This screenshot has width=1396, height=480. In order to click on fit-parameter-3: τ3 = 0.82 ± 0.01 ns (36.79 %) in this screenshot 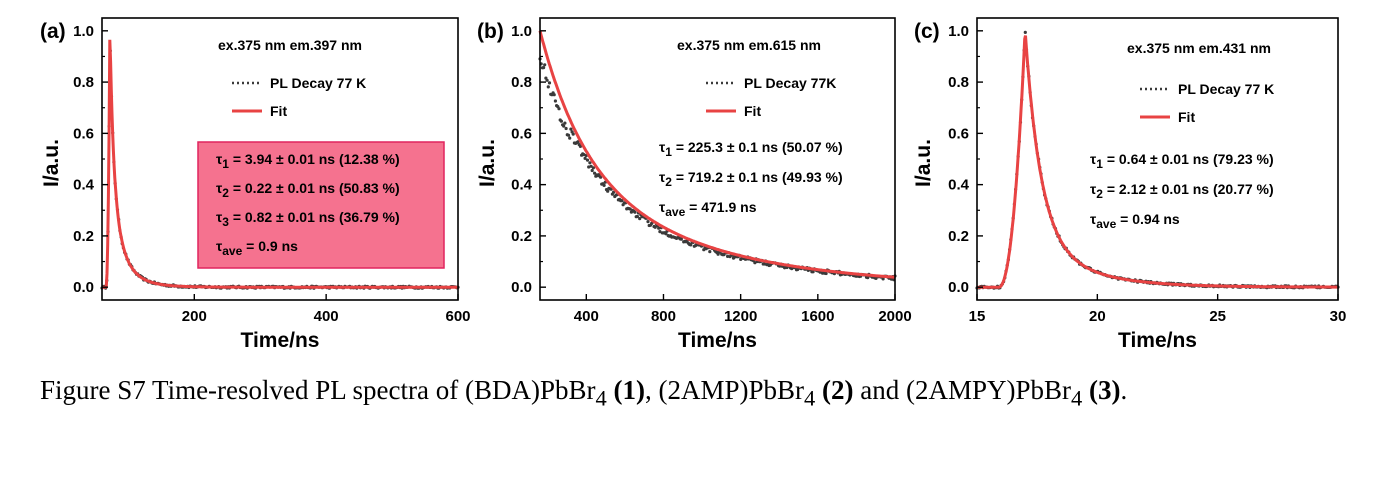, I will do `click(308, 219)`.